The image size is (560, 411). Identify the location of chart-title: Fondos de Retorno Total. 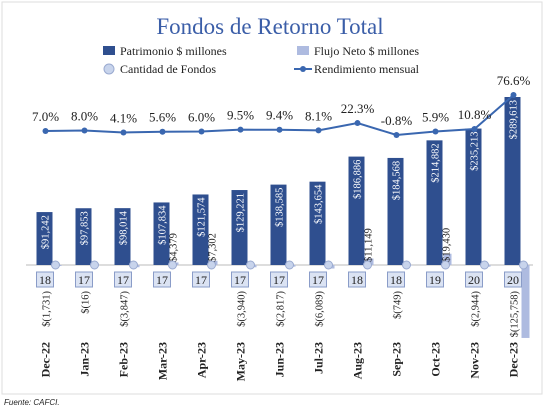
(269, 26).